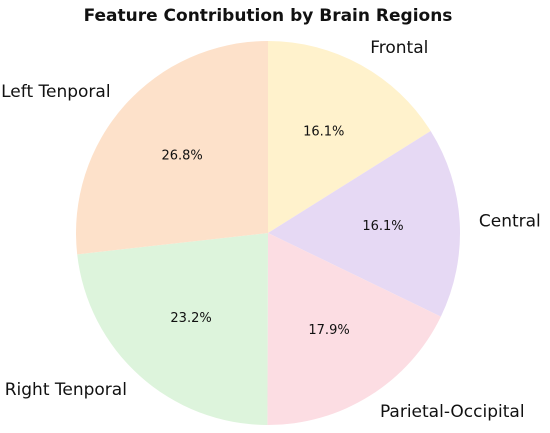 Image resolution: width=550 pixels, height=433 pixels. I want to click on slice-label: Right Tenporal, so click(66, 390).